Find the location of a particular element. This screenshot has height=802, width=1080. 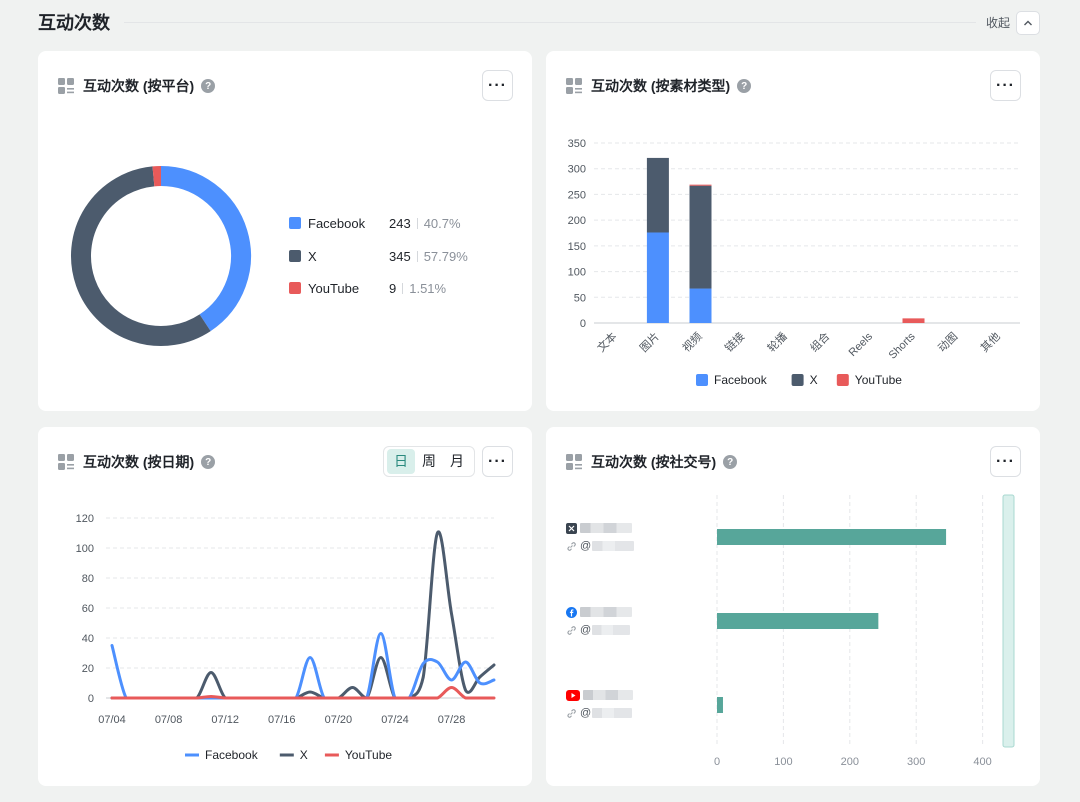

material-card-header: 互动次数 (按素材类型) ? is located at coordinates (659, 86).